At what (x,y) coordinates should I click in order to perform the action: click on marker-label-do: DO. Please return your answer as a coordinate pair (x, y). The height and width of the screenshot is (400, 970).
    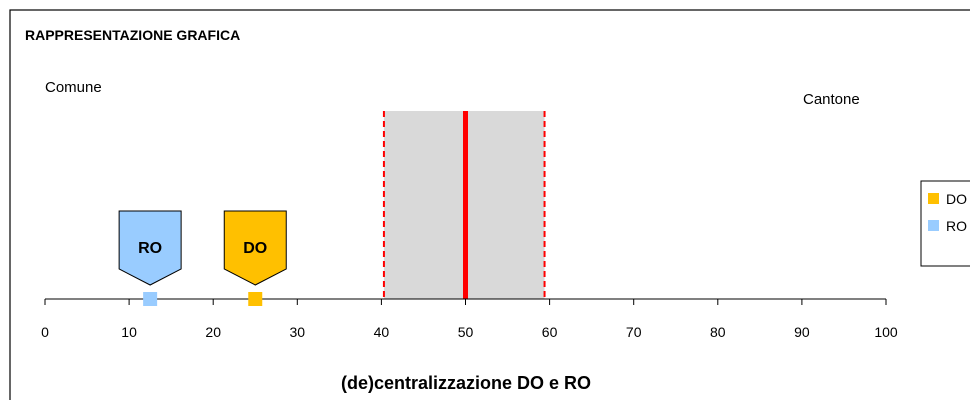
    Looking at the image, I should click on (255, 248).